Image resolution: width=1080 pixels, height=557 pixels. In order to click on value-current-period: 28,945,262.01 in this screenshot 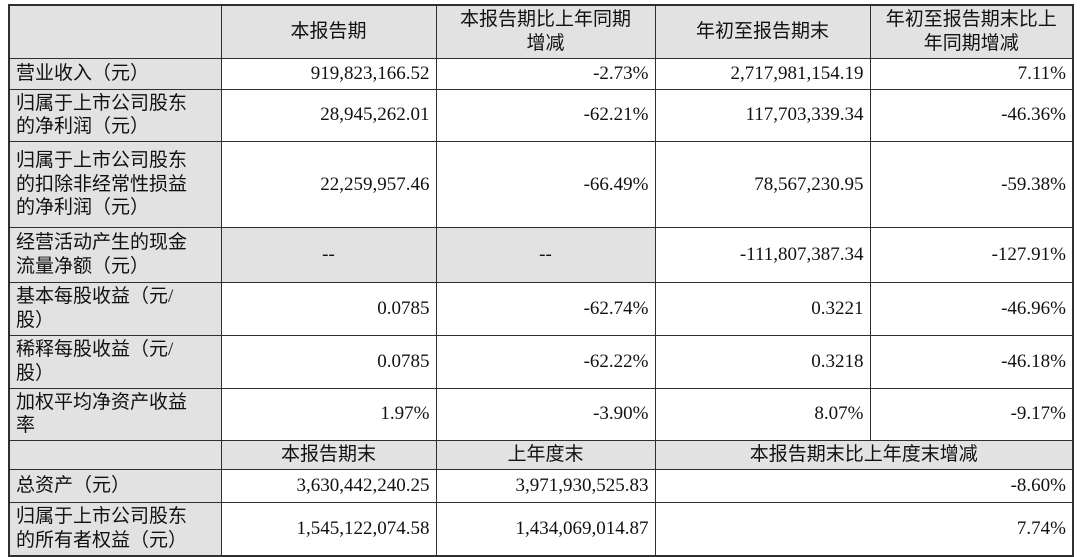, I will do `click(328, 115)`.